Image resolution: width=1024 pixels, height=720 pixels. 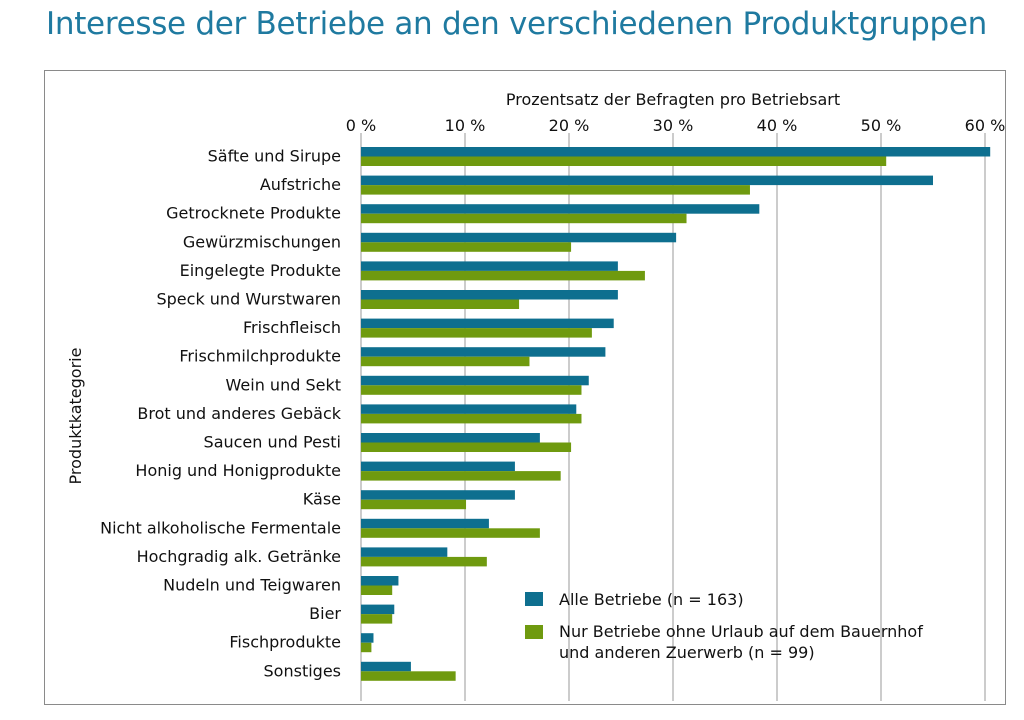 What do you see at coordinates (220, 527) in the screenshot?
I see `category-label: Nicht alkoholische Fermentale` at bounding box center [220, 527].